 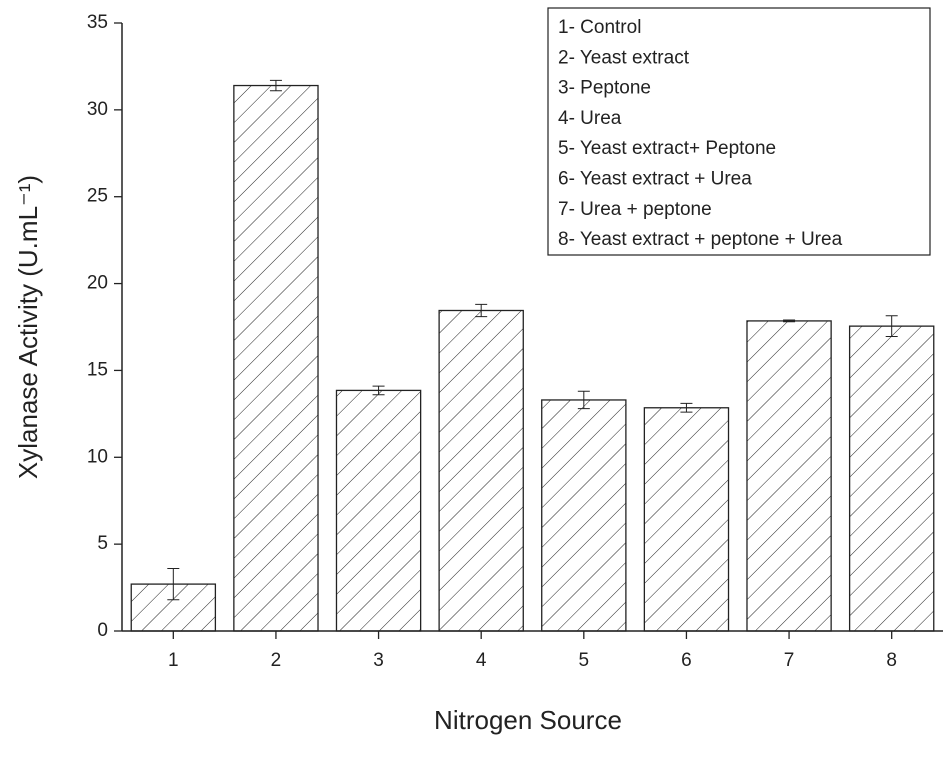 What do you see at coordinates (173, 660) in the screenshot?
I see `x-tick-label: 1` at bounding box center [173, 660].